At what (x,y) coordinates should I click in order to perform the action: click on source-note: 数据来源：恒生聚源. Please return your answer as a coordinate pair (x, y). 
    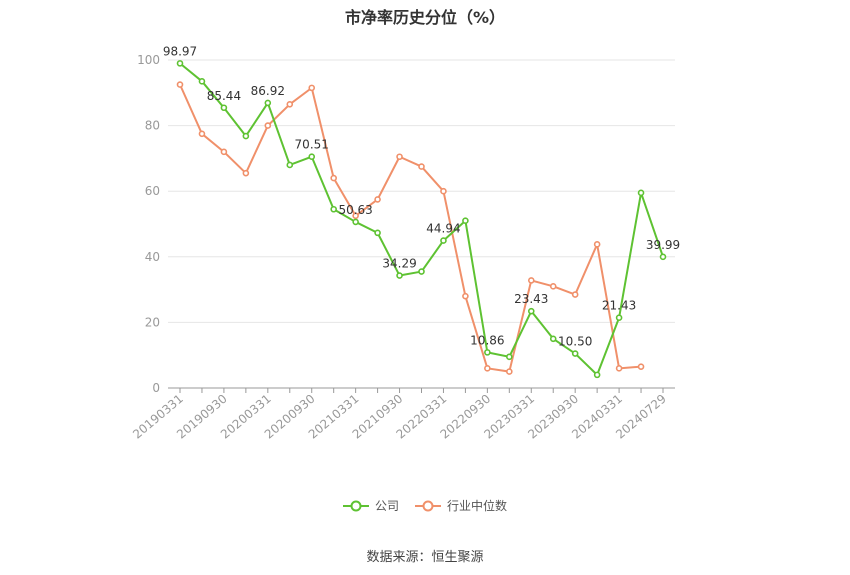
    Looking at the image, I should click on (425, 557).